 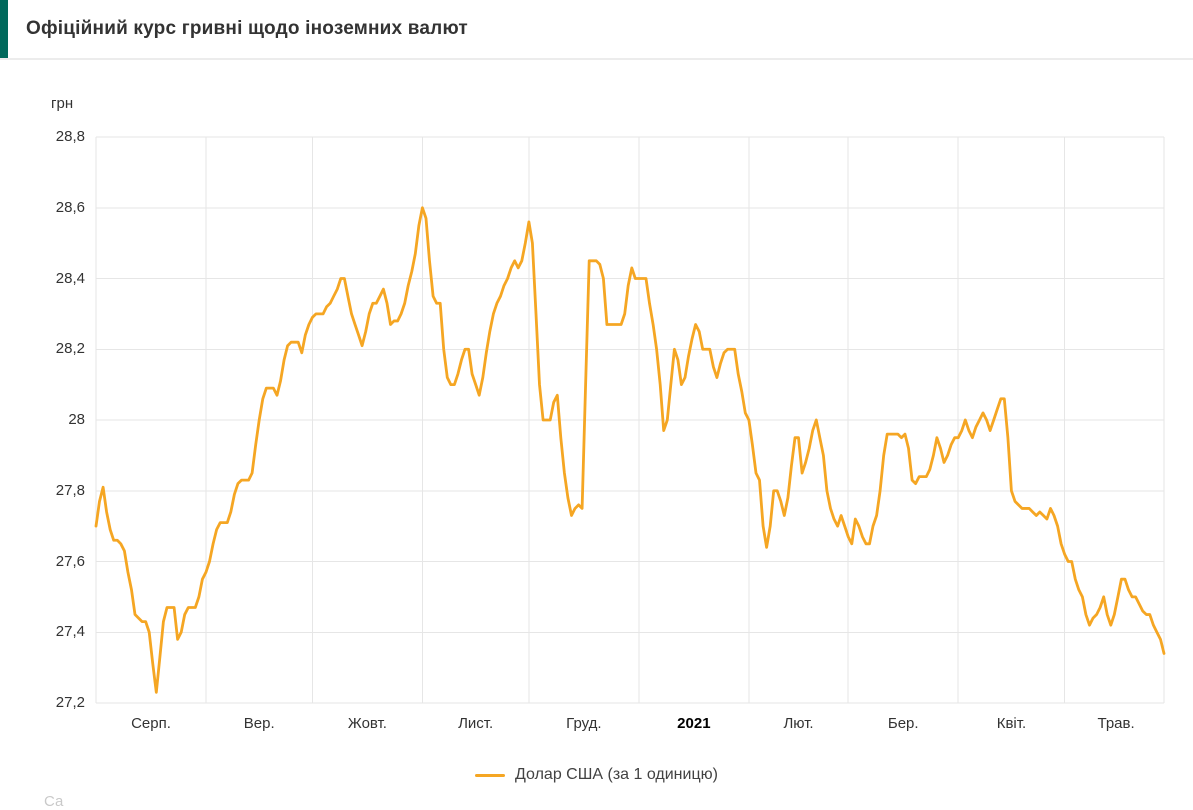 I want to click on y-tick-label: 27,2, so click(x=70, y=702).